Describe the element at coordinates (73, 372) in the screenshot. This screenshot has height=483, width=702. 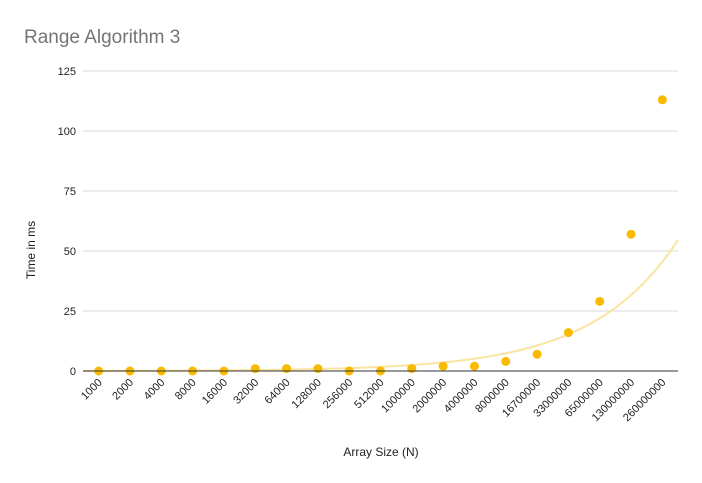
I see `y-tick-label: 0` at that location.